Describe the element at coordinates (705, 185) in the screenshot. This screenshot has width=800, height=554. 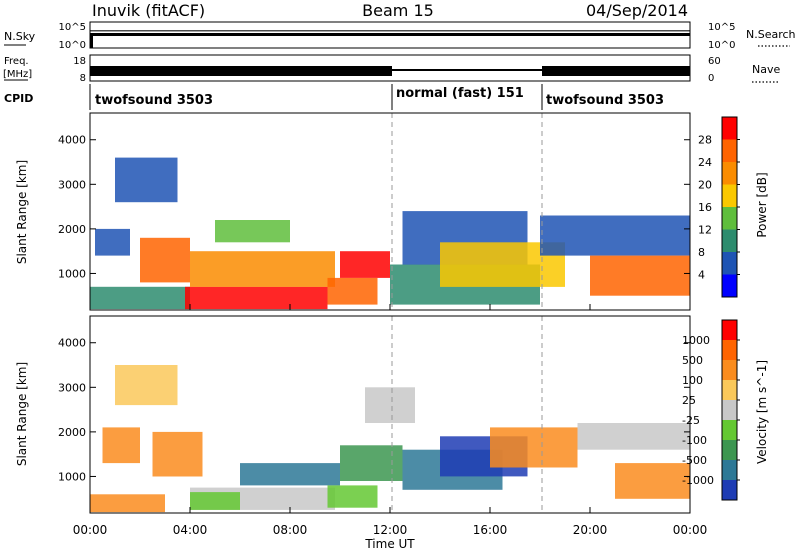
I see `power-colorbar-tick-label: 20` at that location.